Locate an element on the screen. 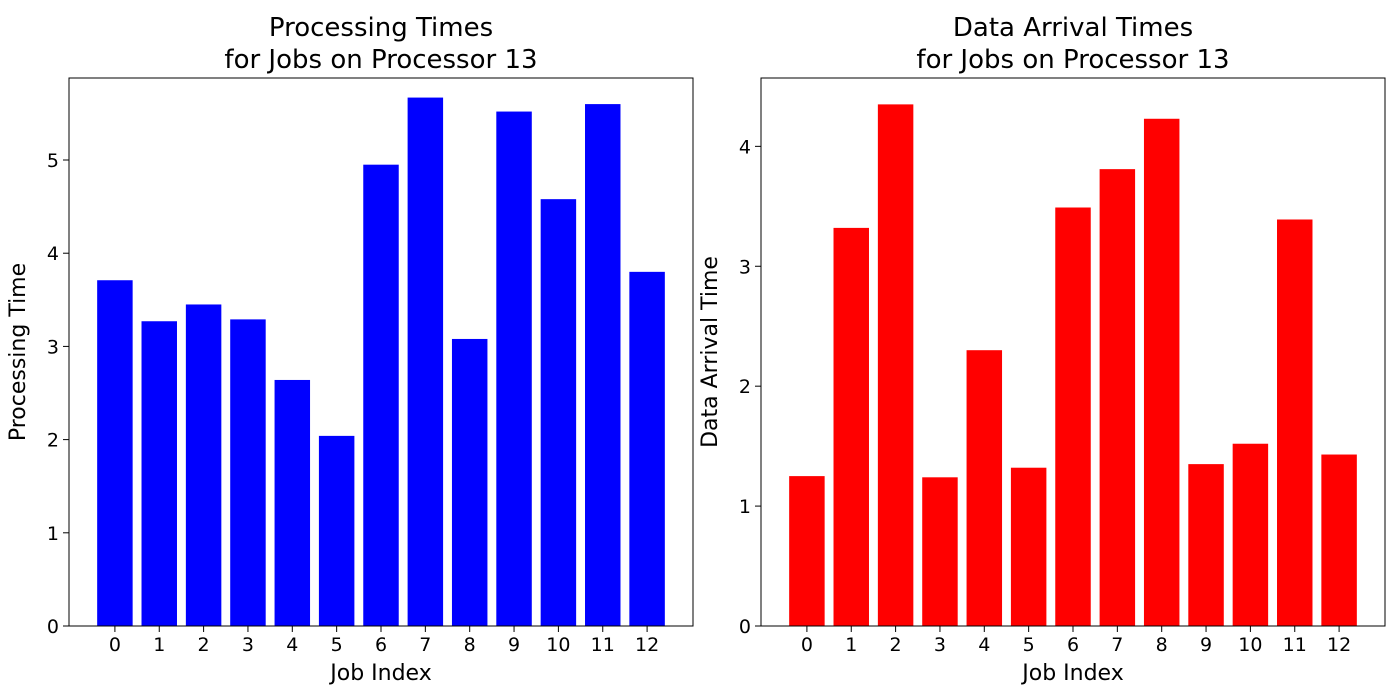 The height and width of the screenshot is (700, 1400). chart-title-line-1: Processing Times is located at coordinates (381, 28).